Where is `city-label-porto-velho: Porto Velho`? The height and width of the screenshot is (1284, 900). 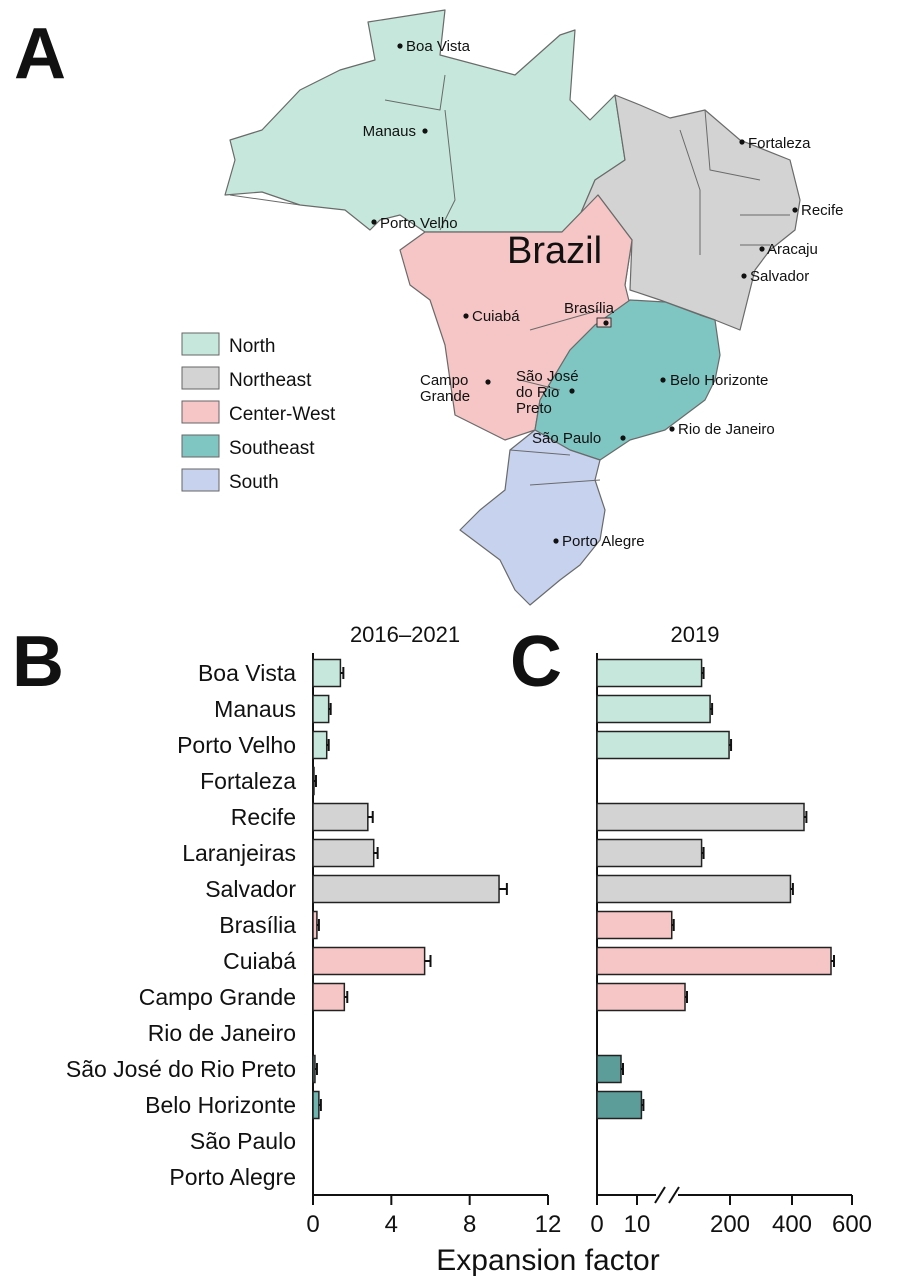
city-label-porto-velho: Porto Velho is located at coordinates (419, 223).